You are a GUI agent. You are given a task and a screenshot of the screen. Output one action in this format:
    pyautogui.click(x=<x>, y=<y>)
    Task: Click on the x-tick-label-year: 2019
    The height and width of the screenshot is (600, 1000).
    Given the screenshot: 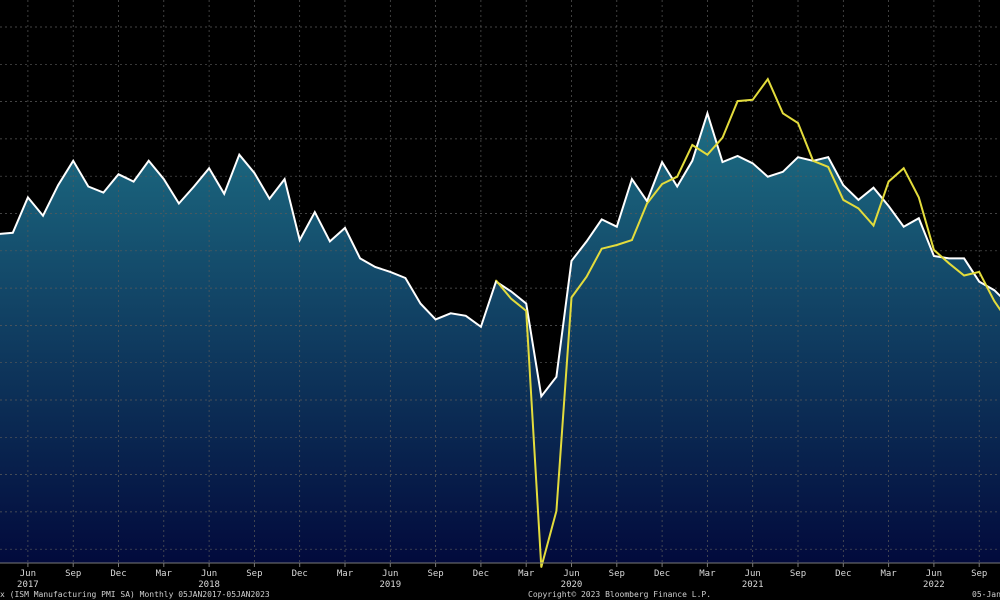 What is the action you would take?
    pyautogui.click(x=390, y=585)
    